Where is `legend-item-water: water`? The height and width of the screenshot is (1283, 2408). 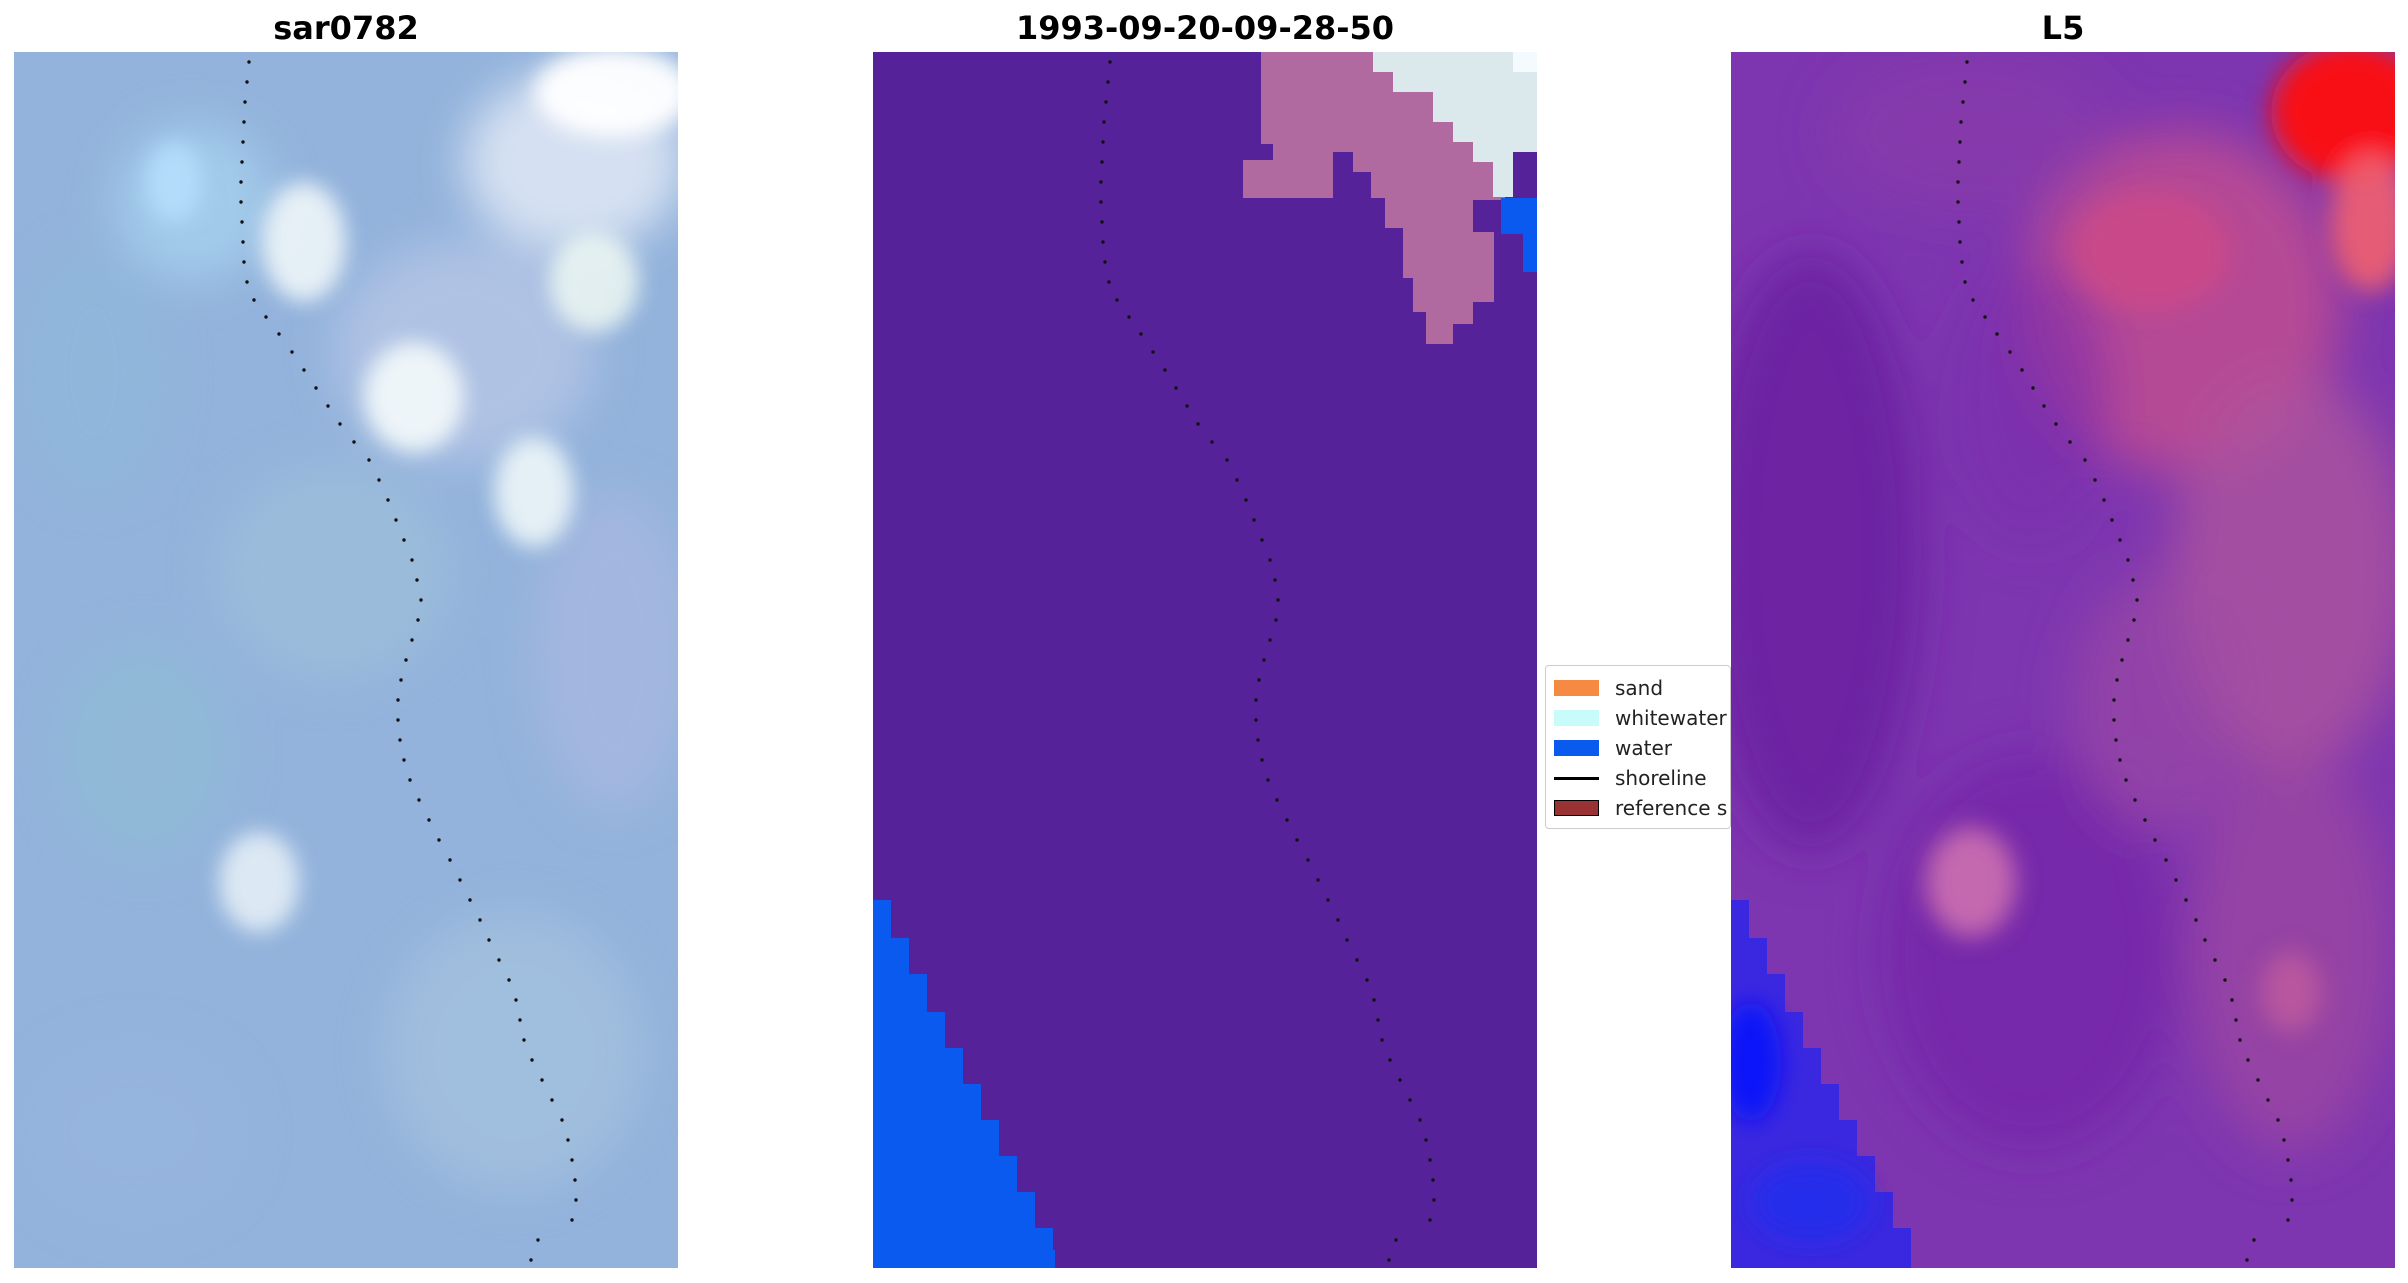 legend-item-water: water is located at coordinates (1613, 748).